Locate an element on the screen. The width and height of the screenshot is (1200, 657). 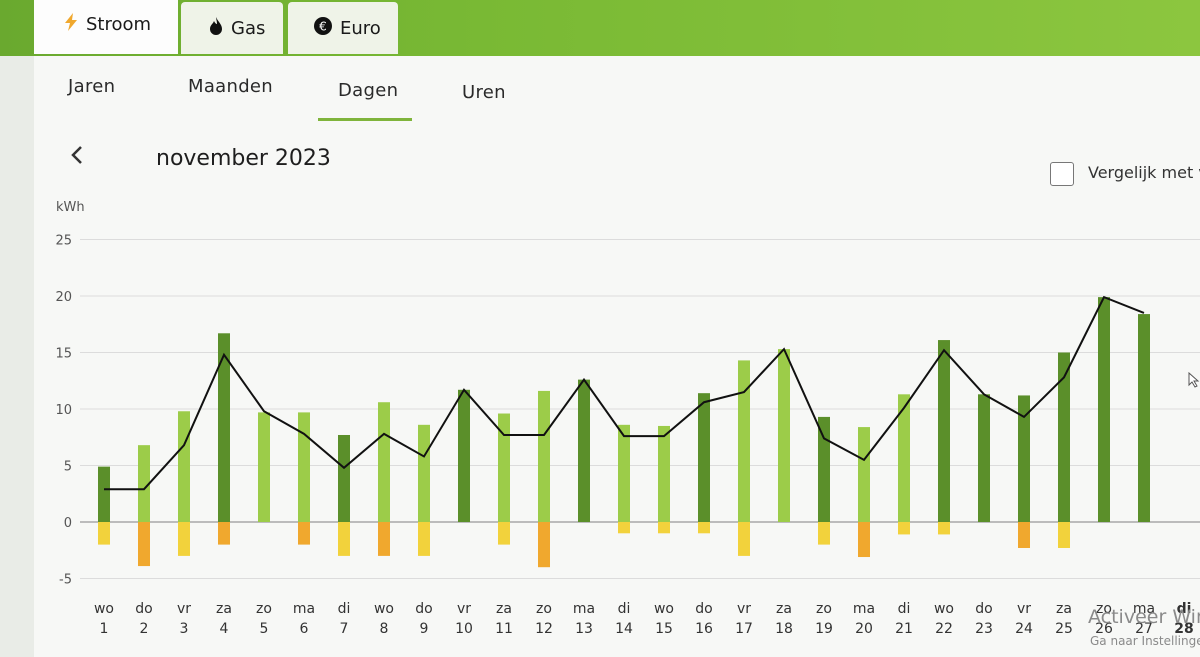
x-tick-date: 20 is located at coordinates (864, 629).